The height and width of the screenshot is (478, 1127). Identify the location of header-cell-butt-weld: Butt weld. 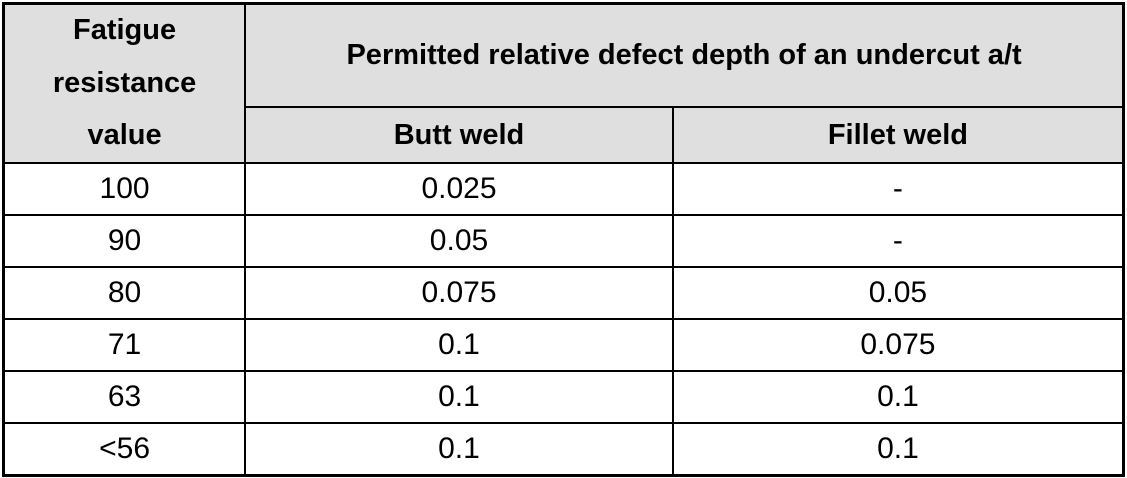
(459, 135).